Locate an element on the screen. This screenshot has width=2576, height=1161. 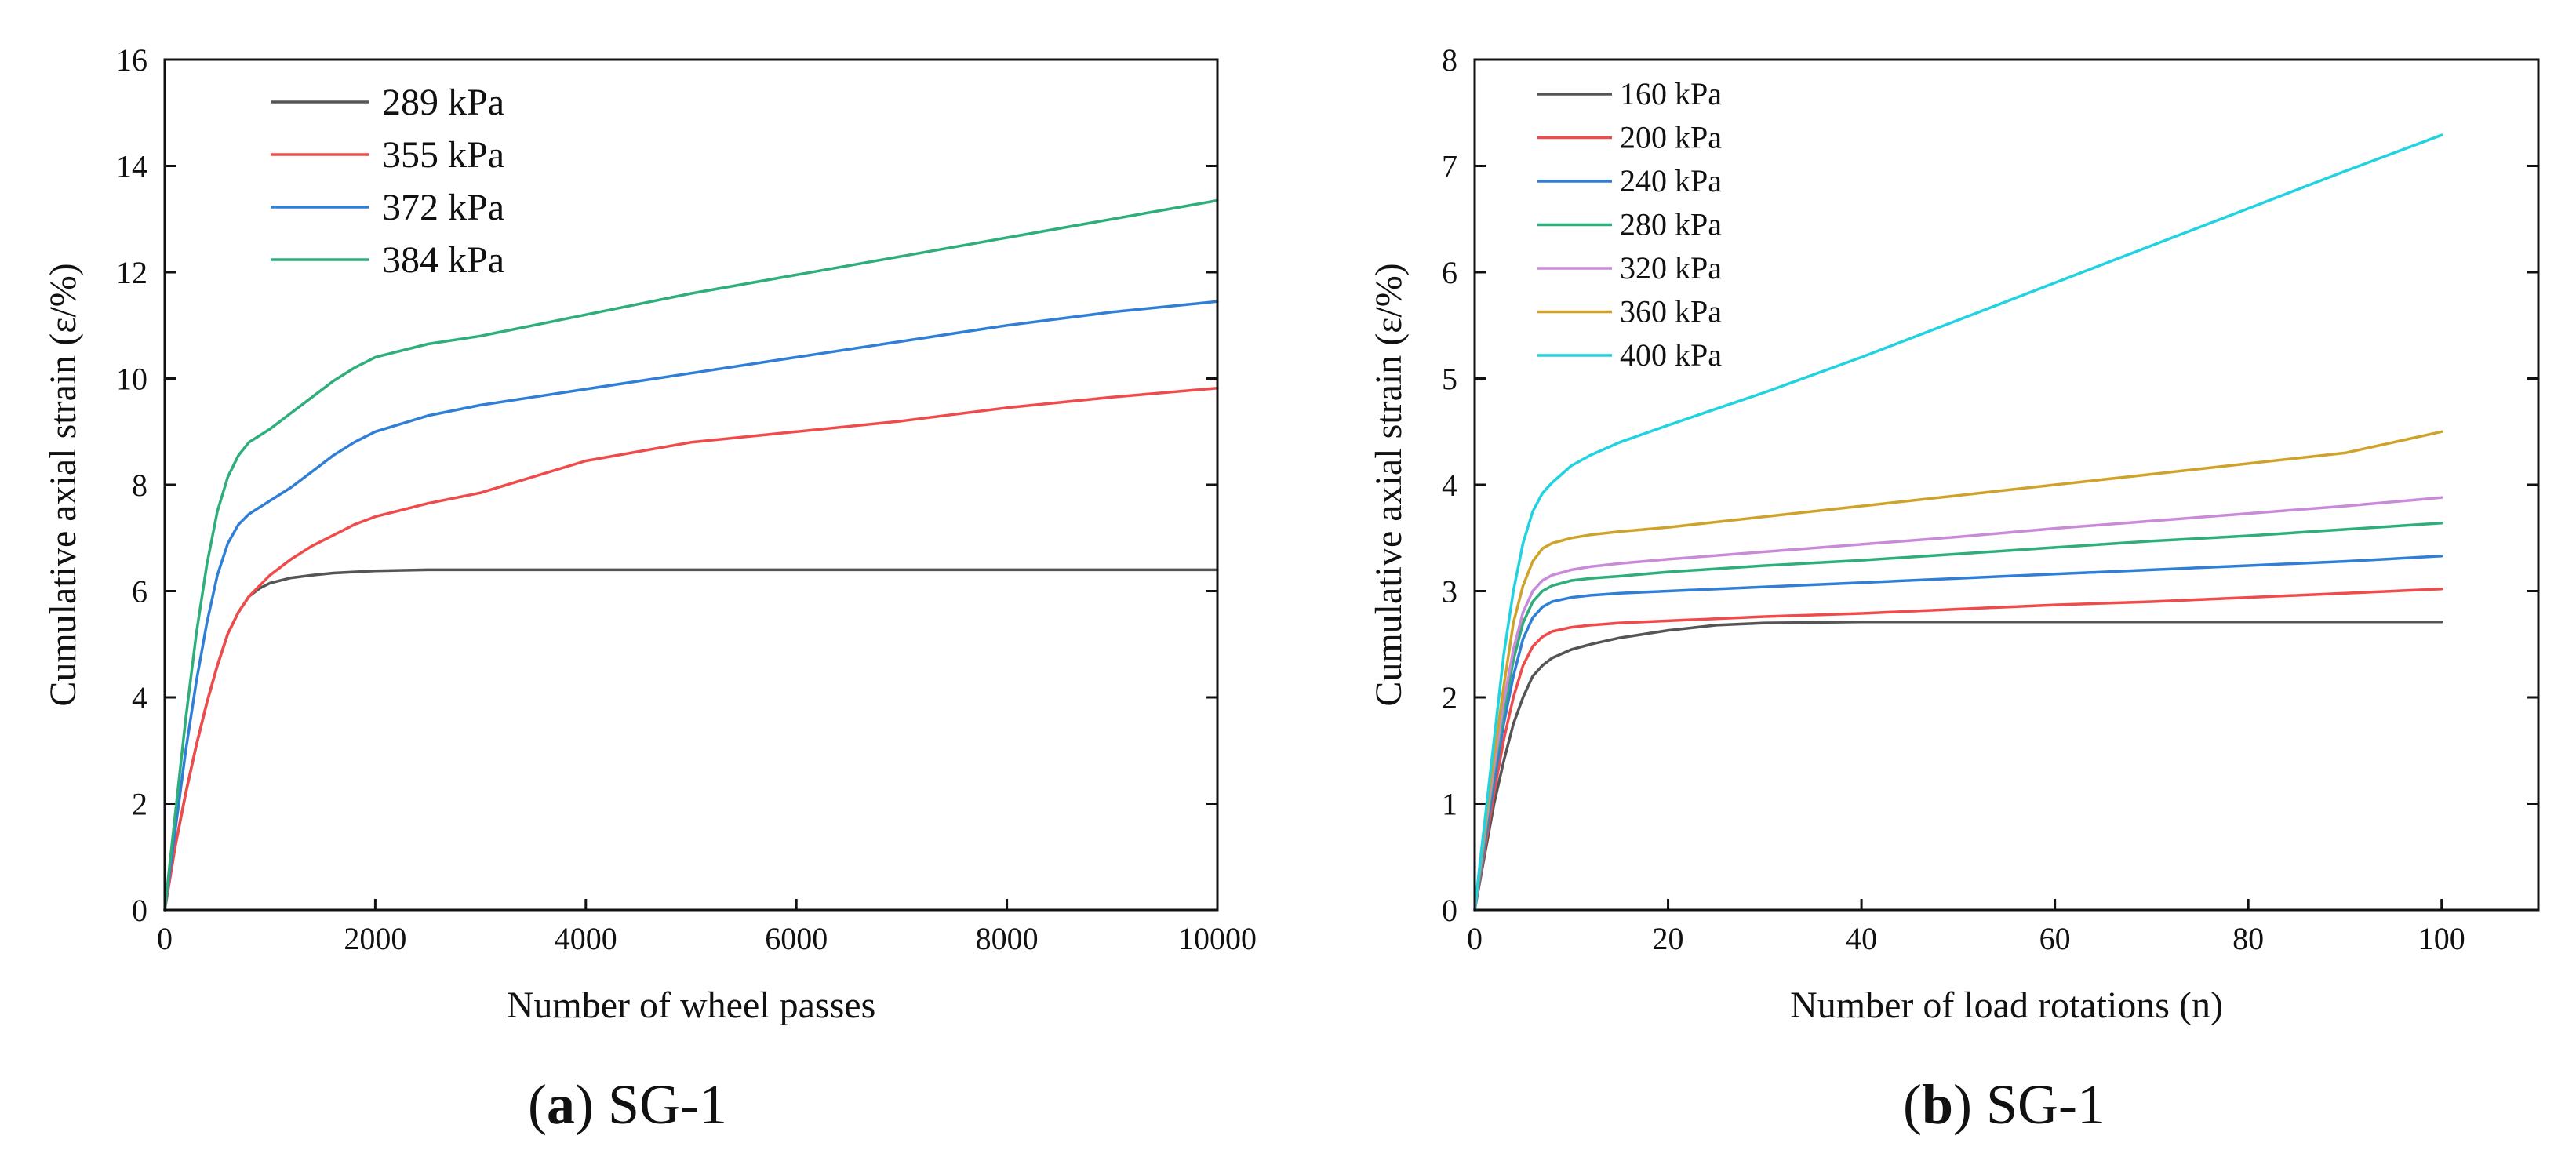
panel-b-x-tick-label: 60 is located at coordinates (2055, 939).